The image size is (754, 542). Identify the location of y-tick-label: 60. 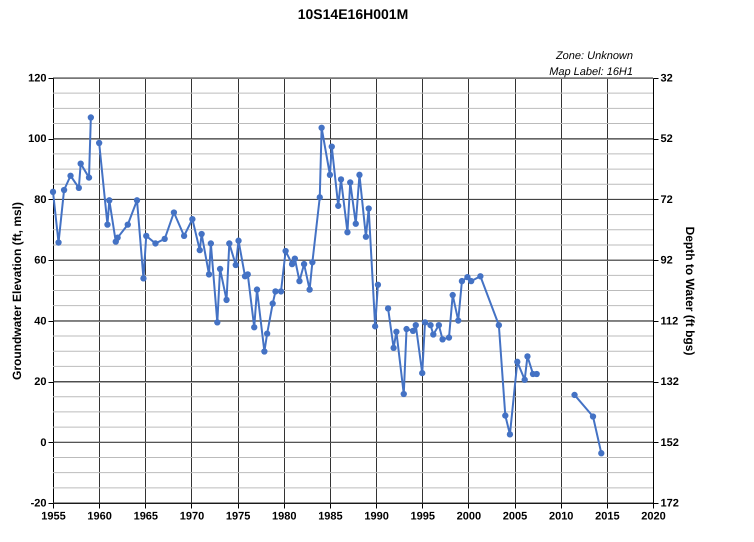
(40, 260).